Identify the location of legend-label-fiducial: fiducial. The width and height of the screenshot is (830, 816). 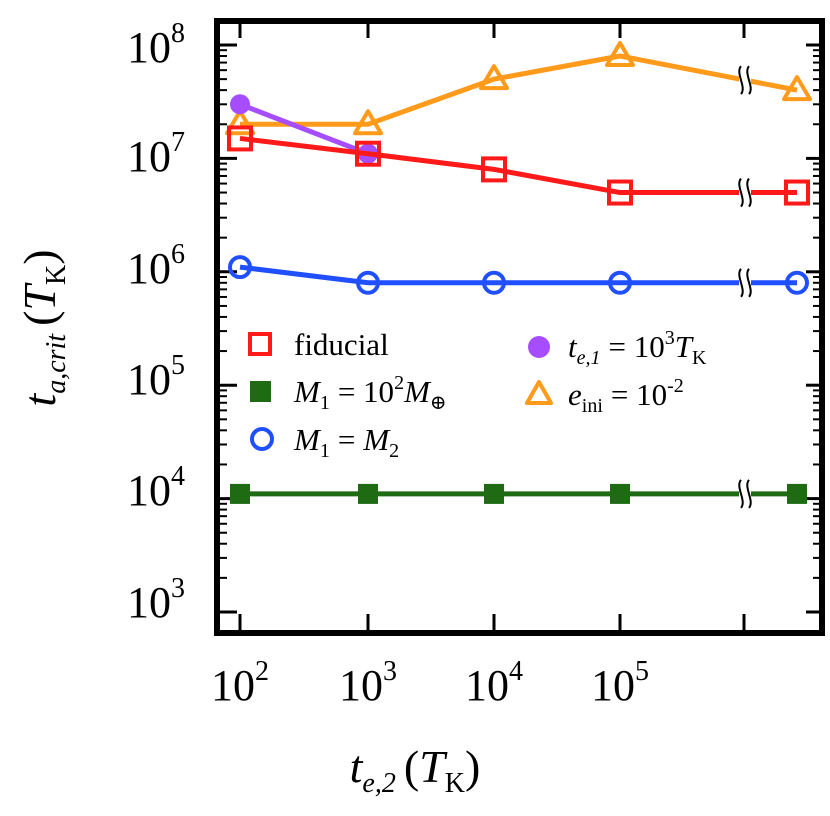
(341, 344).